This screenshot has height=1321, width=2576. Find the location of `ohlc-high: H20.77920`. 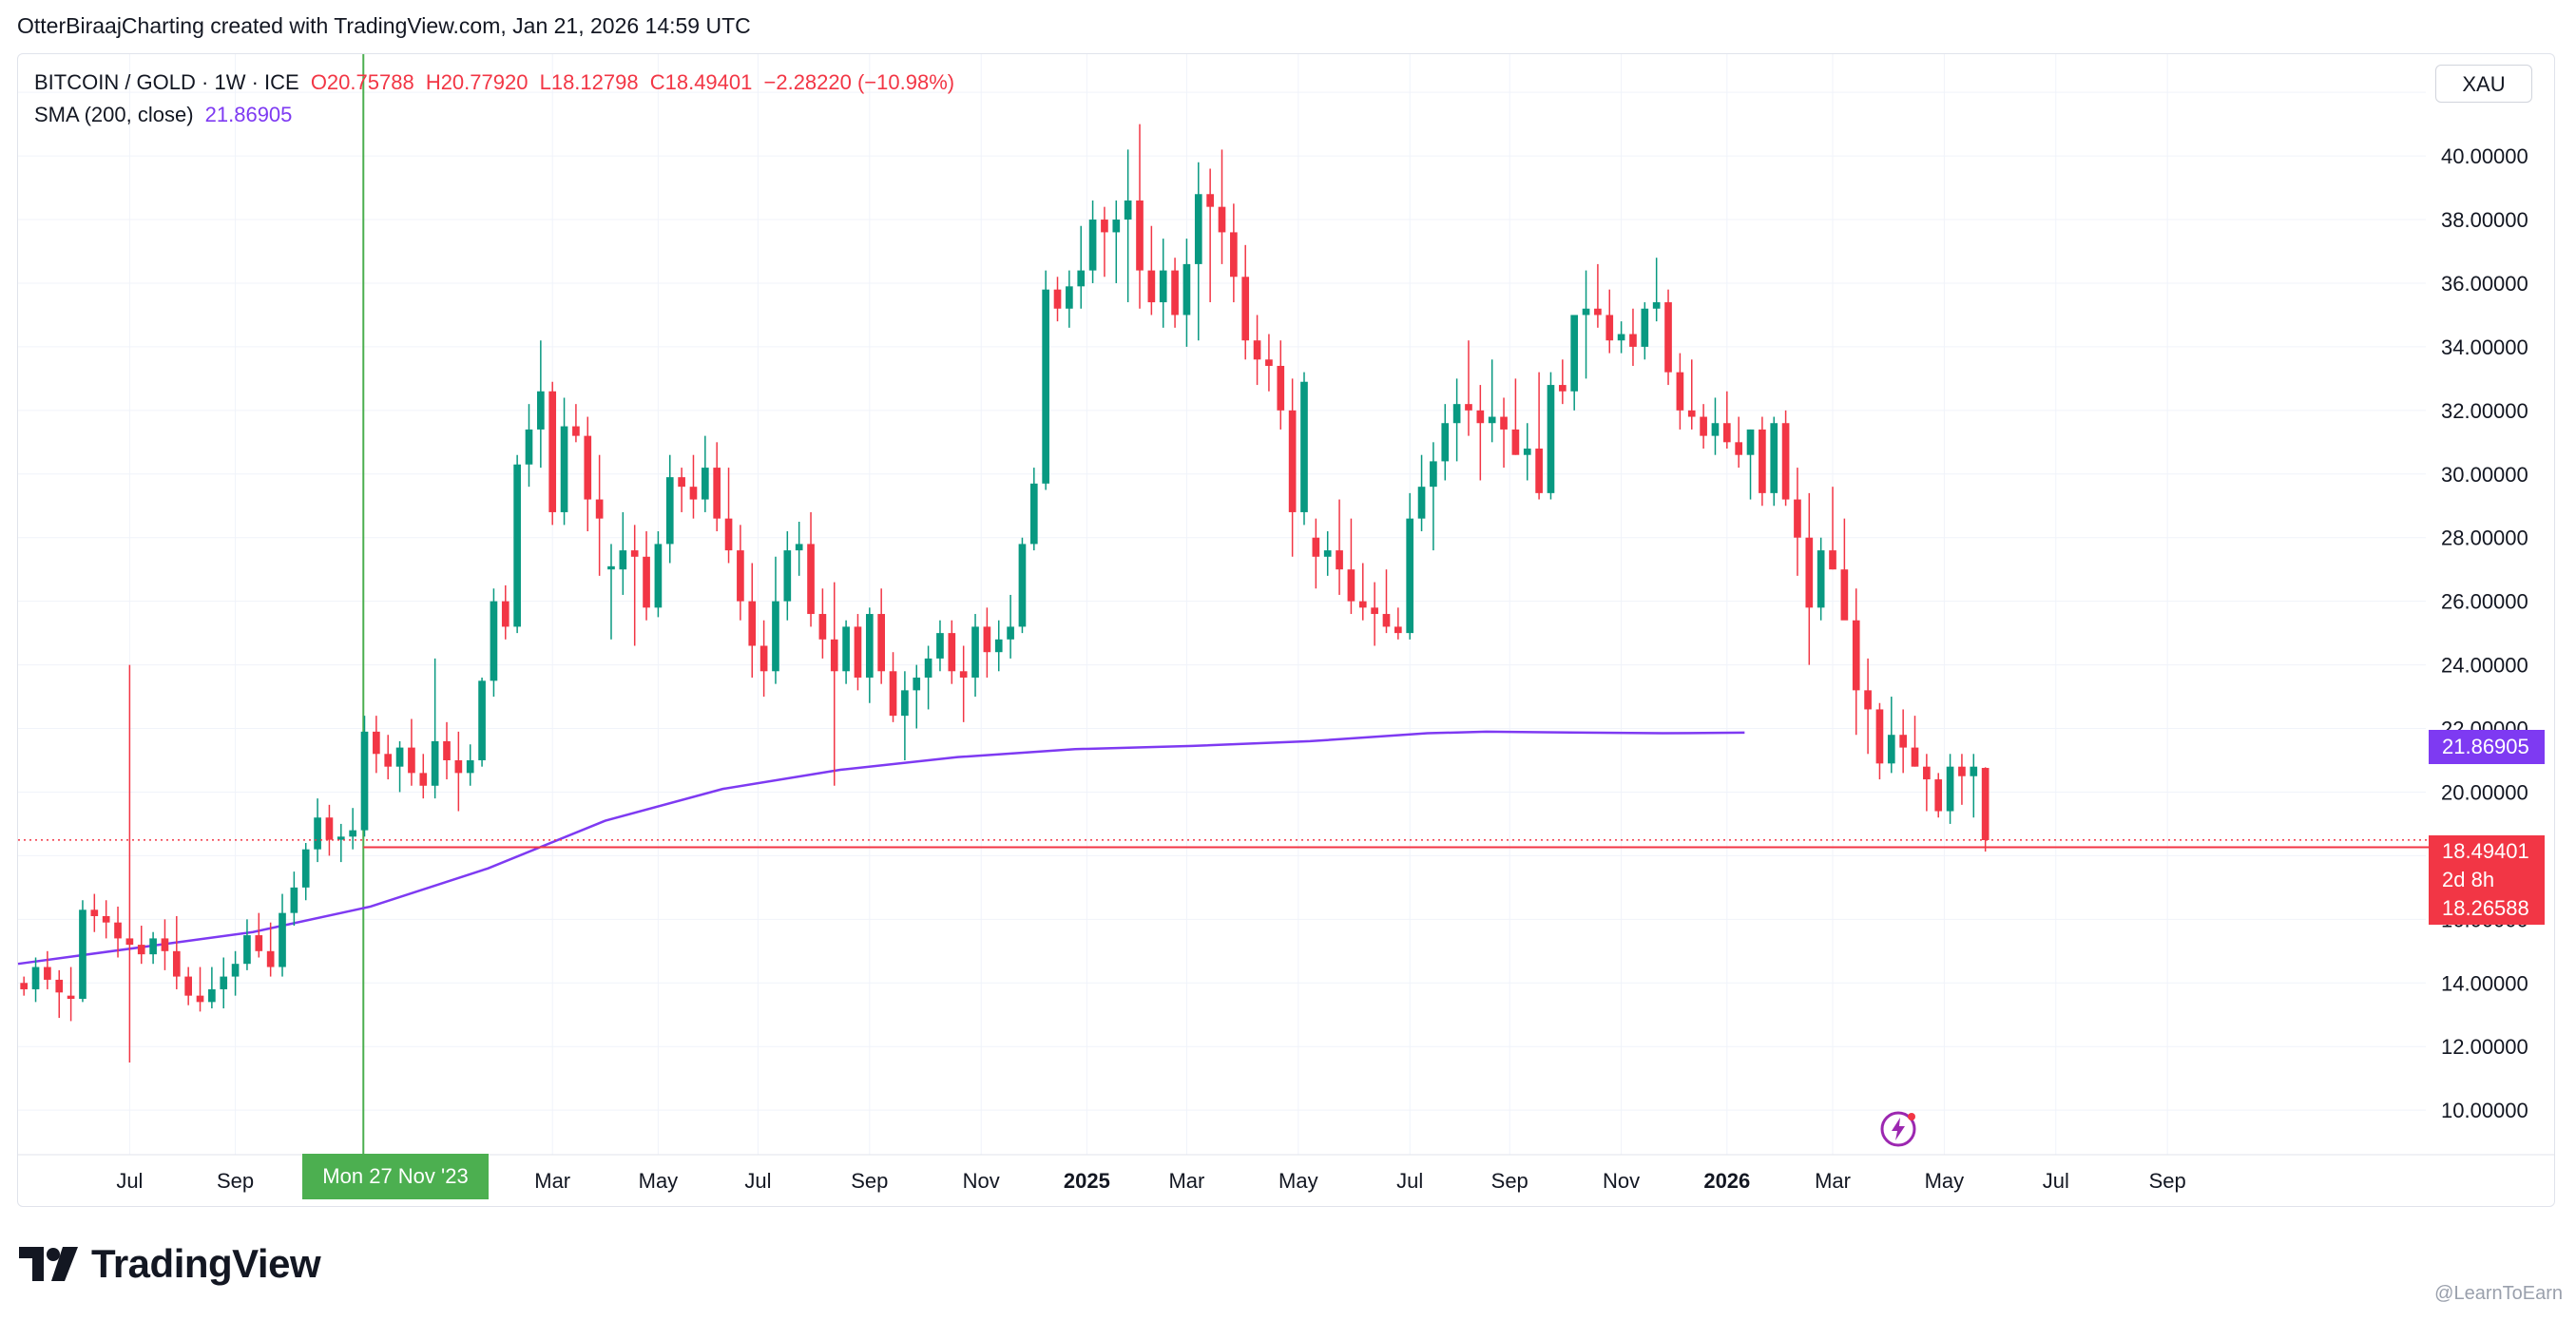

ohlc-high: H20.77920 is located at coordinates (477, 82).